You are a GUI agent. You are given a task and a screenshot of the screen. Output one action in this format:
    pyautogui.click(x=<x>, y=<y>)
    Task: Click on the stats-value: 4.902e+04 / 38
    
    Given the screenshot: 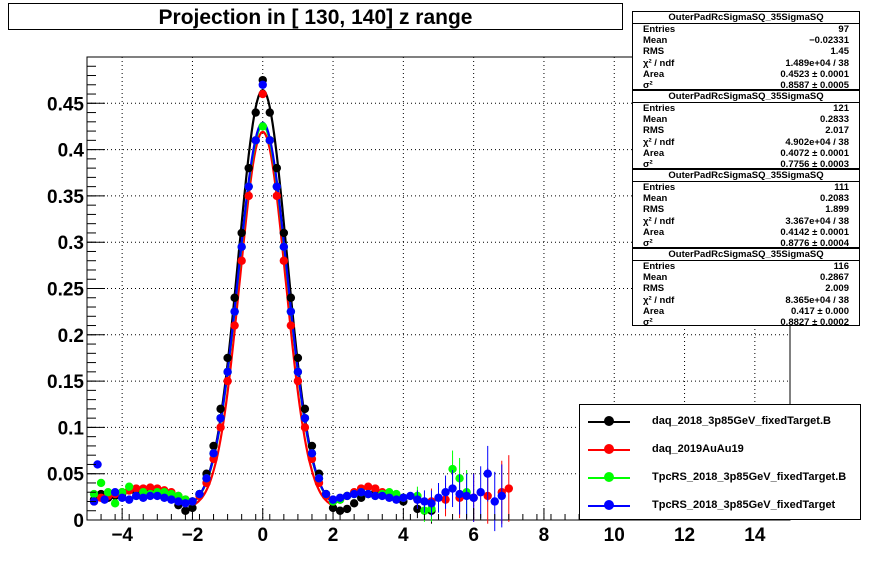 What is the action you would take?
    pyautogui.click(x=817, y=142)
    